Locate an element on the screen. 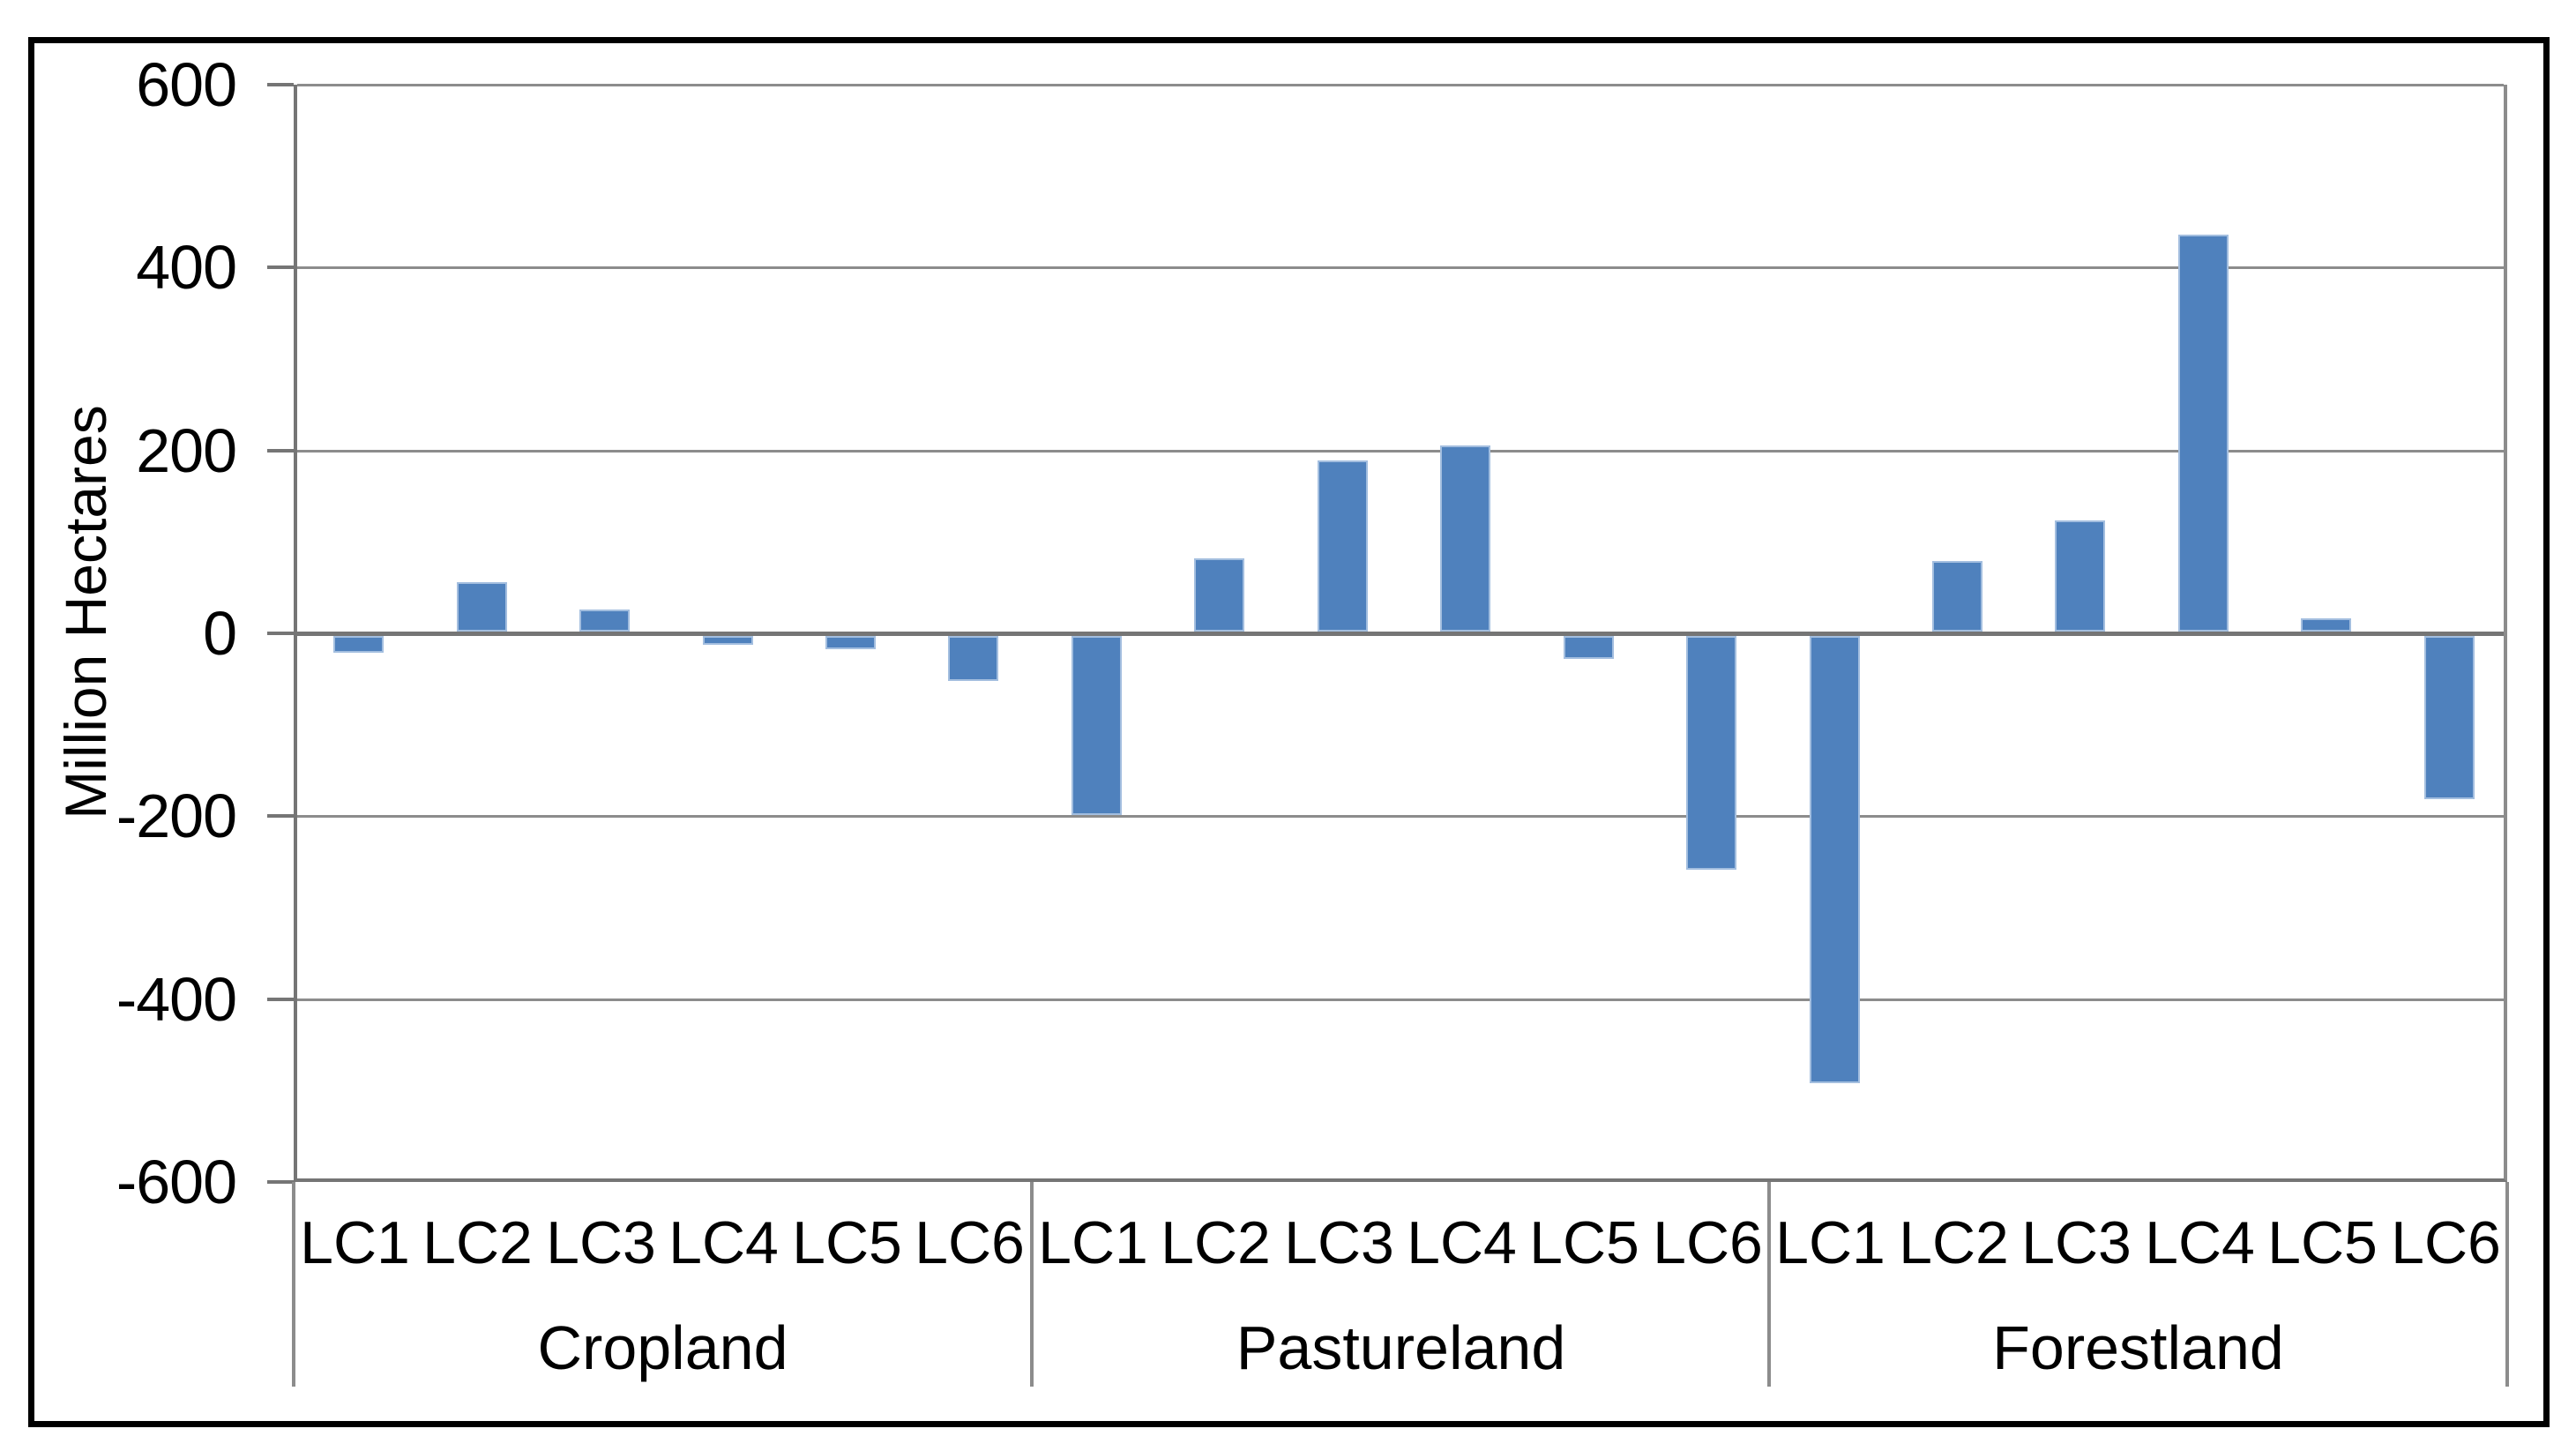  x-group-label-cropland: Cropland is located at coordinates (662, 1347).